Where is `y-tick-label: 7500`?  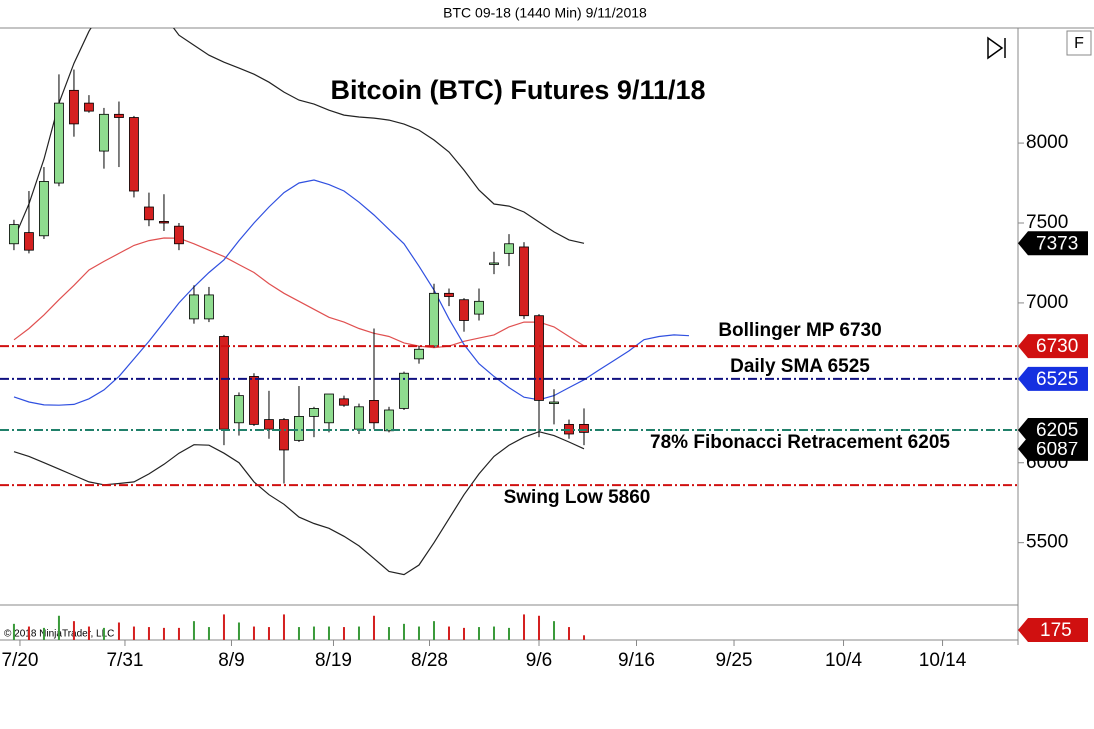
y-tick-label: 7500 is located at coordinates (1047, 222).